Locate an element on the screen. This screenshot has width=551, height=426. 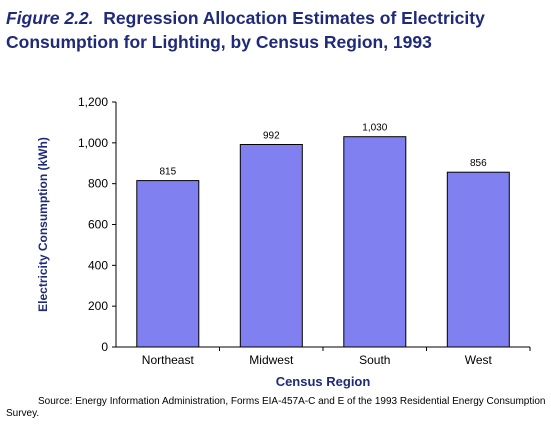
x-tick-label-west: West is located at coordinates (479, 360).